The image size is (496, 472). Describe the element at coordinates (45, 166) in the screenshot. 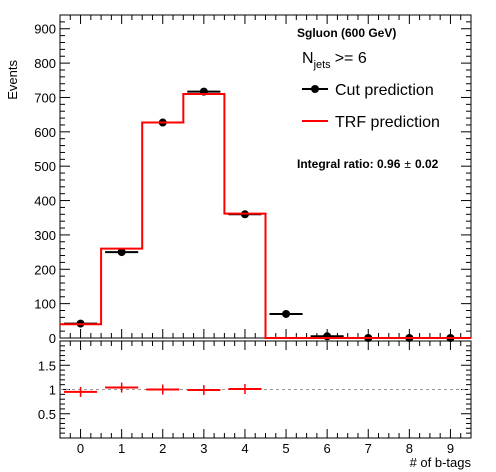

I see `main-y-tick-label: 500` at that location.